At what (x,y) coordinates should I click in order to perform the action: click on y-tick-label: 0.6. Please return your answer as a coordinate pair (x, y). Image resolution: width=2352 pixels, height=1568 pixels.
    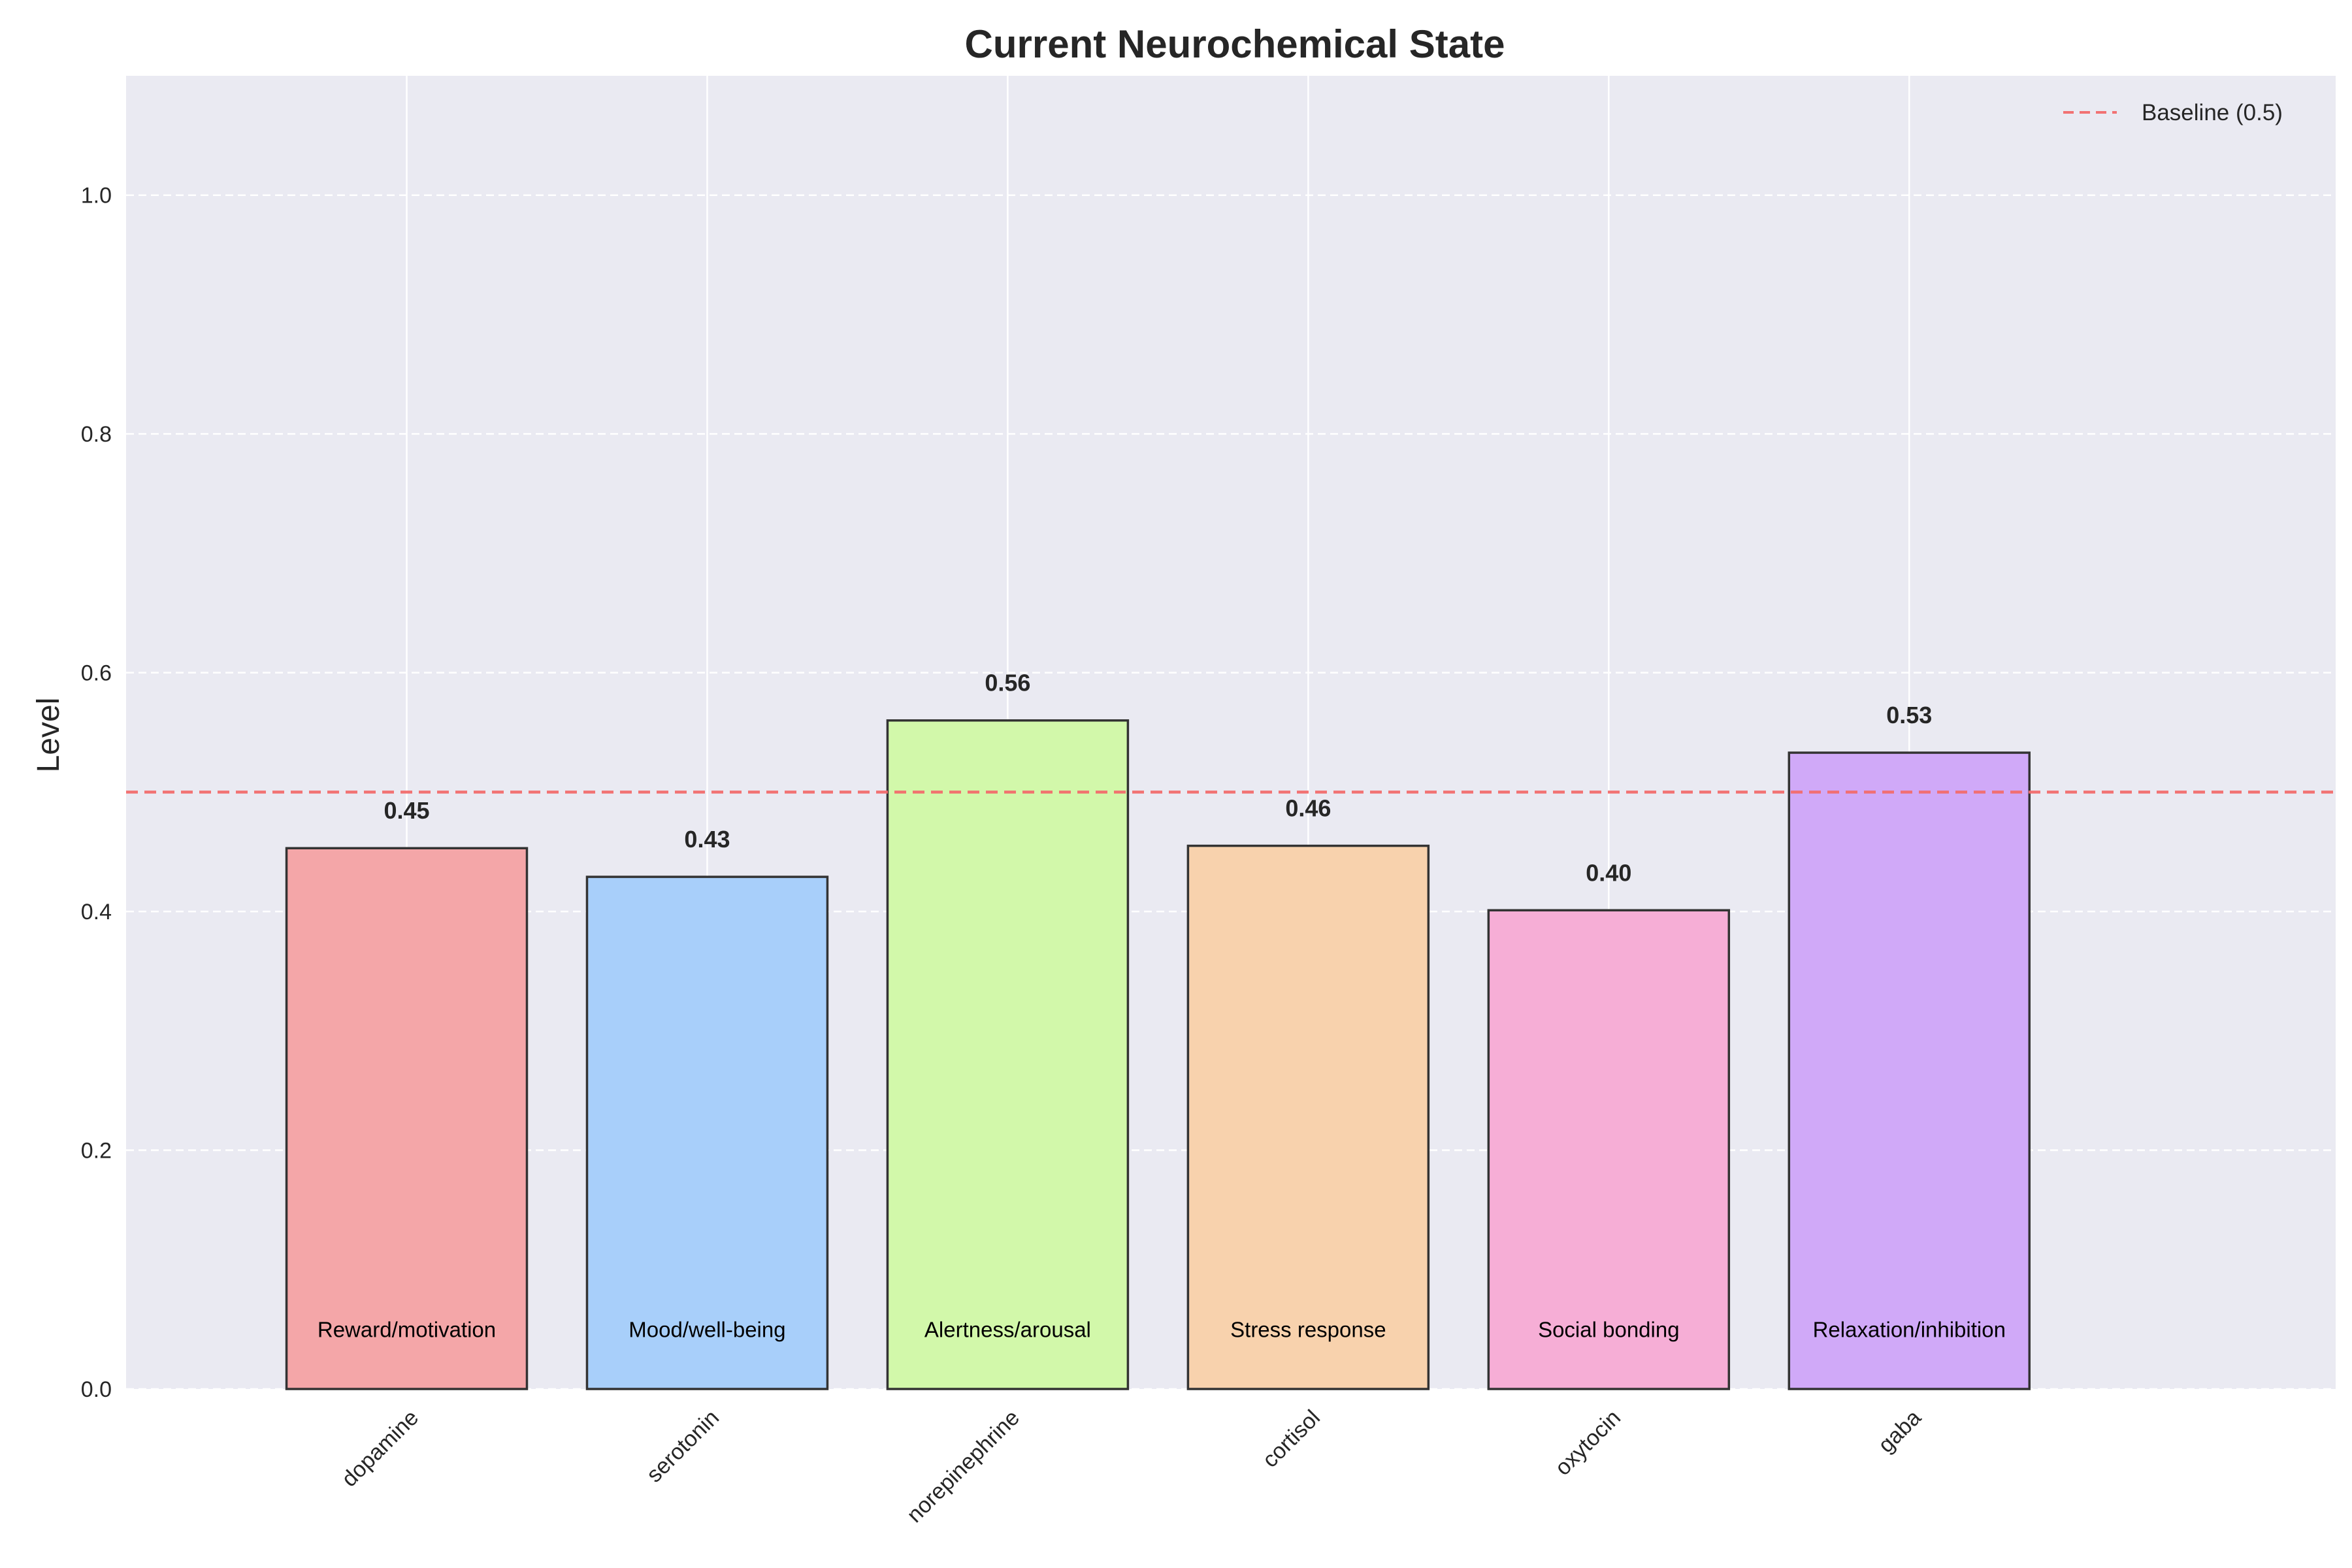
    Looking at the image, I should click on (96, 673).